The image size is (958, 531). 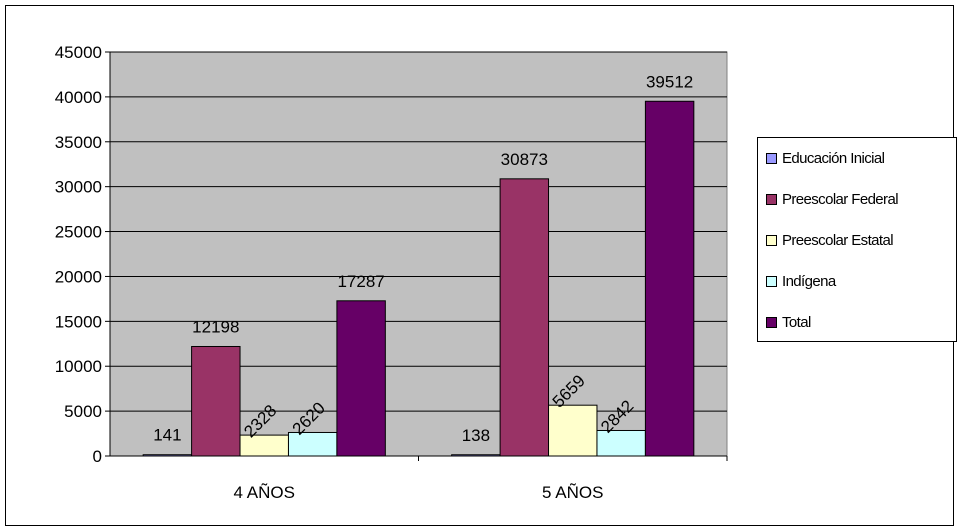 What do you see at coordinates (833, 158) in the screenshot?
I see `legend-label: Educación Inicial` at bounding box center [833, 158].